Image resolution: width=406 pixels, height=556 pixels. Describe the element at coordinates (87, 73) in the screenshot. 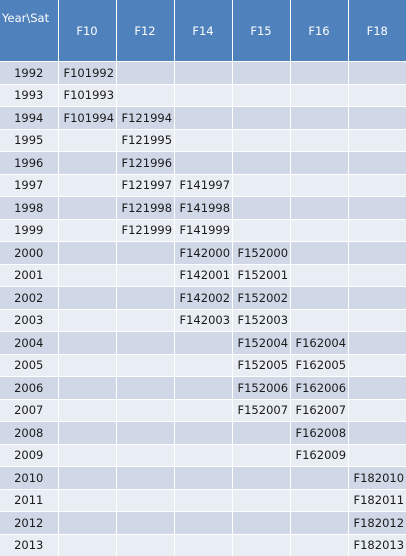

I see `table-cell: F101992` at that location.